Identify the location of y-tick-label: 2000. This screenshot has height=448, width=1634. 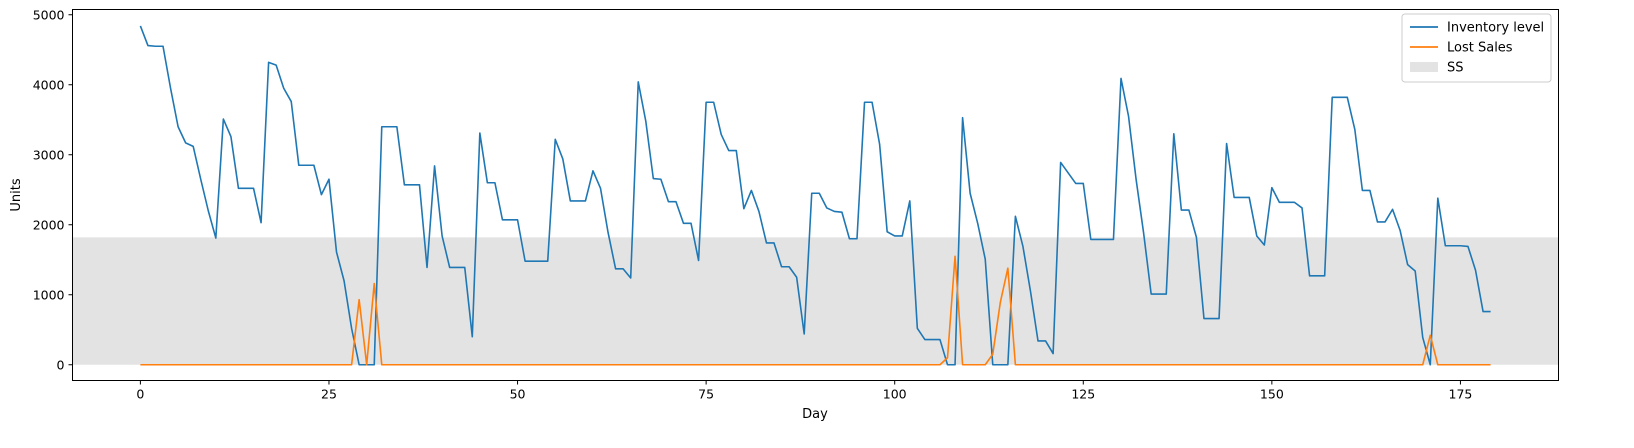
(49, 224).